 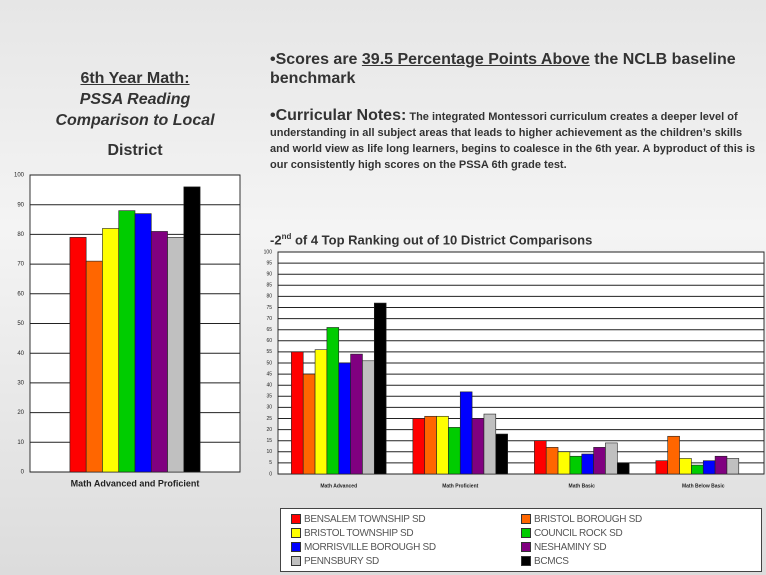 I want to click on title-line: 6th Year Math:, so click(x=135, y=78).